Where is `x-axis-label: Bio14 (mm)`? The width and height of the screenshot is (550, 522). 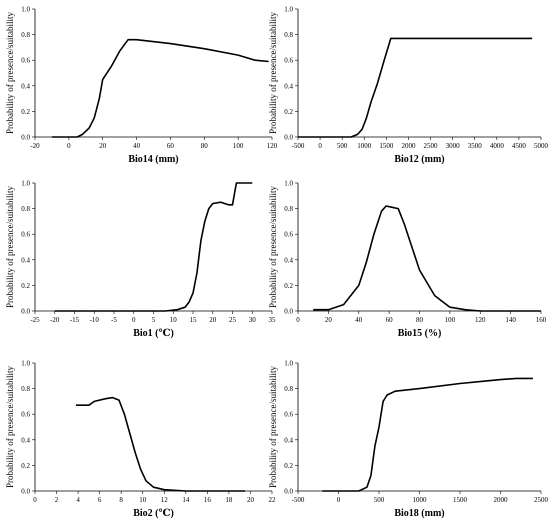 x-axis-label: Bio14 (mm) is located at coordinates (153, 159).